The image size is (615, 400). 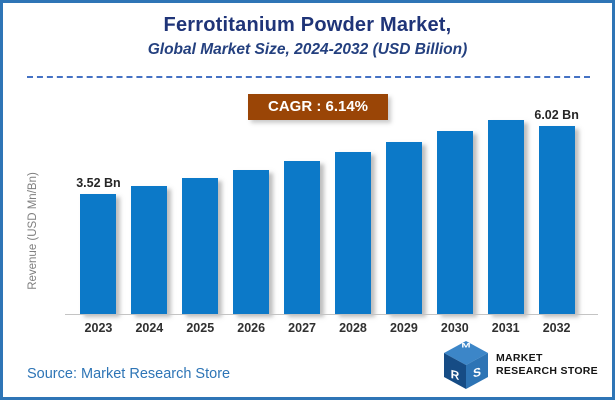 I want to click on bar-column-2027, so click(x=302, y=211).